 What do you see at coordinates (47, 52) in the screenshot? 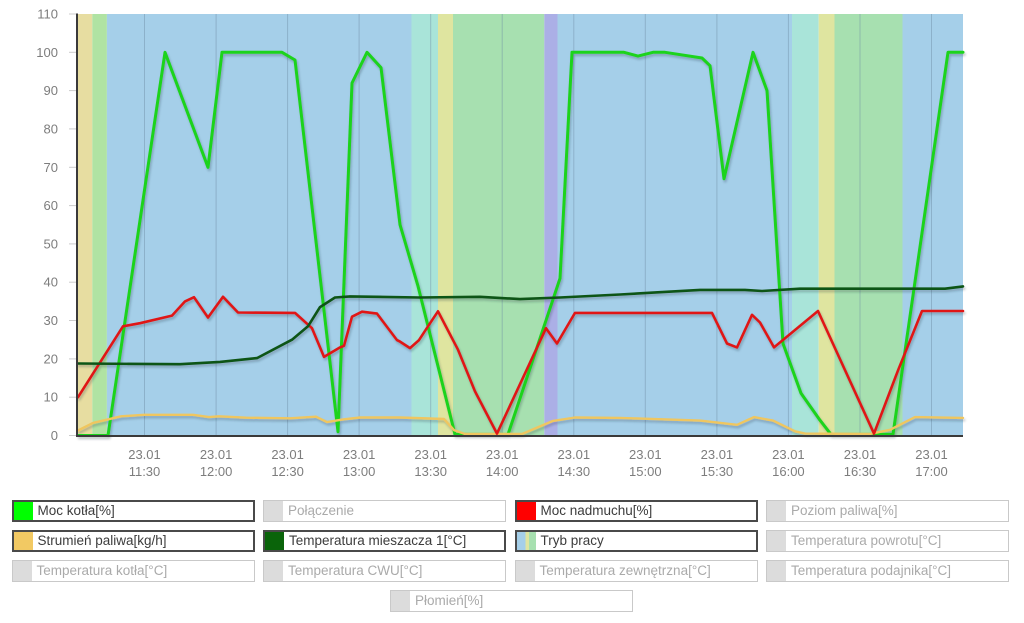
I see `svg-text: 100` at bounding box center [47, 52].